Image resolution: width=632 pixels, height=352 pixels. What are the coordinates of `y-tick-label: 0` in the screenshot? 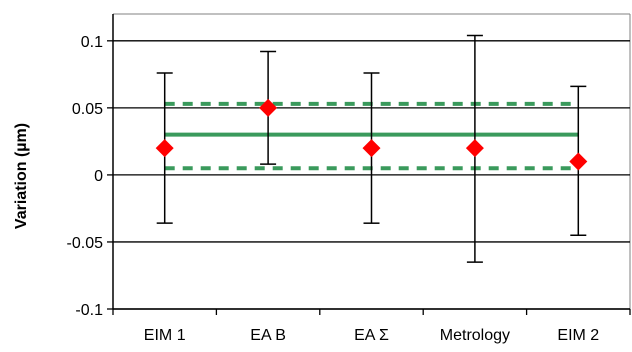 It's located at (98, 176).